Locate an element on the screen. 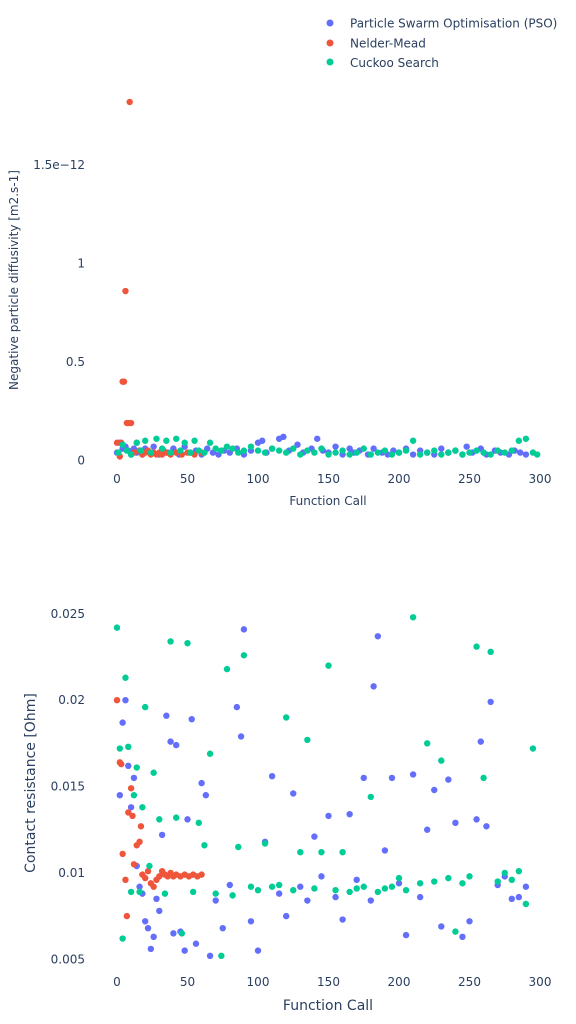 The width and height of the screenshot is (576, 1024). legend-marker-nelder-mead is located at coordinates (330, 43).